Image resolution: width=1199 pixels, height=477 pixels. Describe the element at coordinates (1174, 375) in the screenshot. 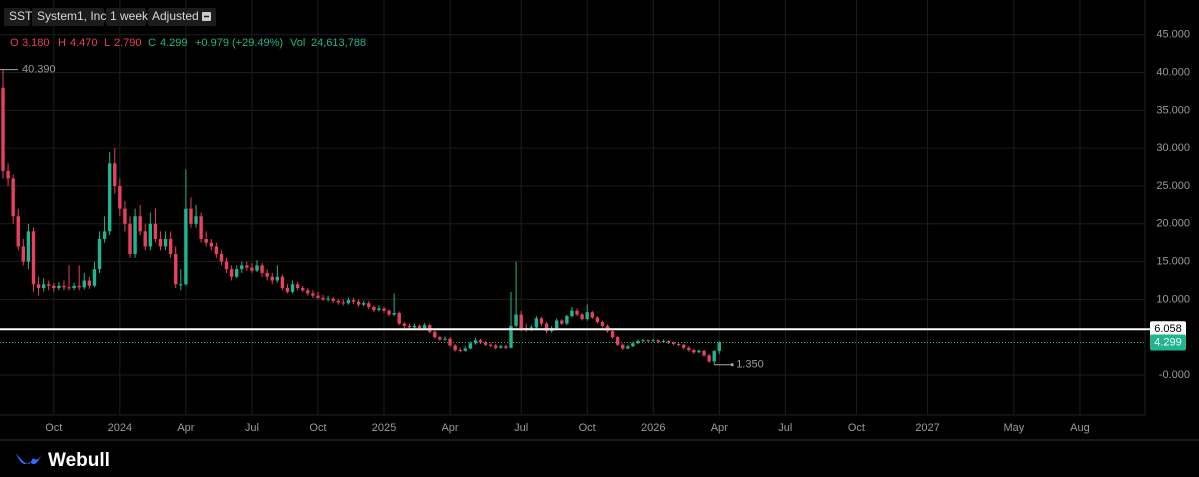

I see `y-tick-label: -0.000` at that location.